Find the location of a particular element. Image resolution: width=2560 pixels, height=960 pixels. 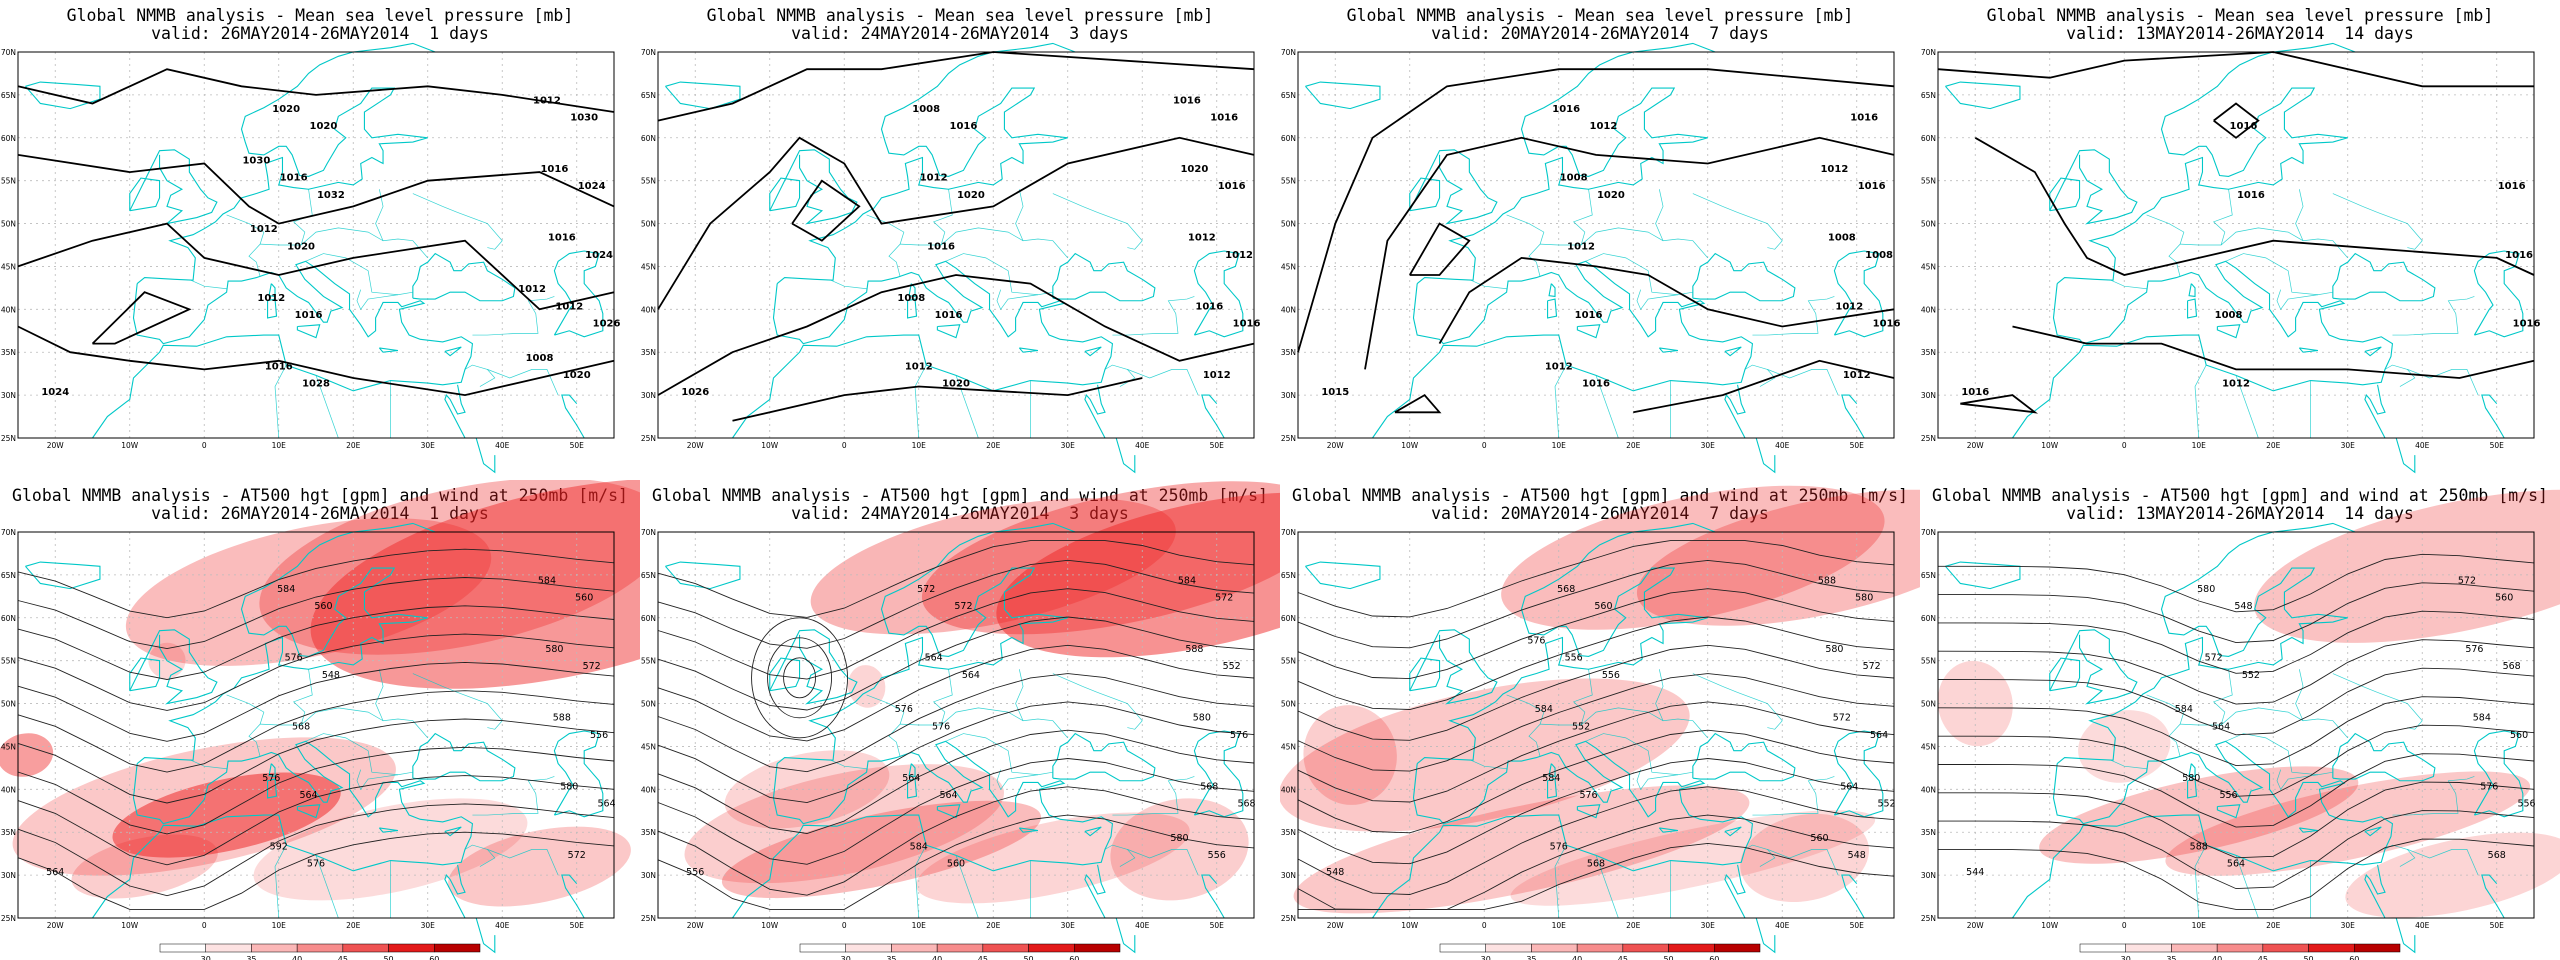

coastlines is located at coordinates (1594, 738).